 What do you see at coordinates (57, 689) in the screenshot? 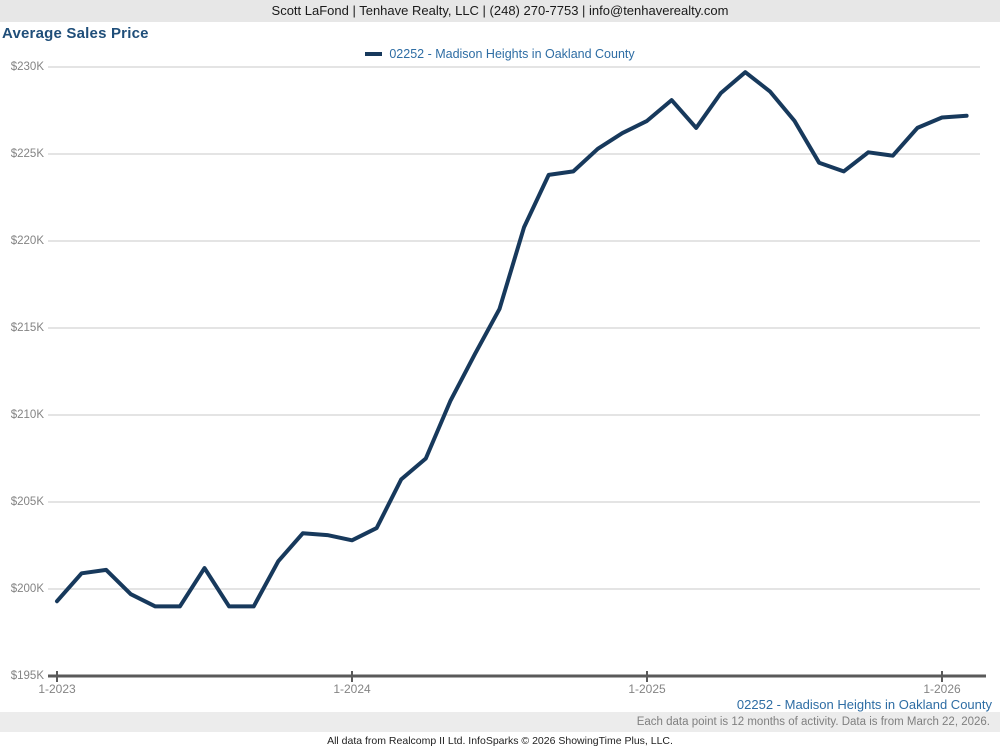
I see `xtick-2023: 1-2023` at bounding box center [57, 689].